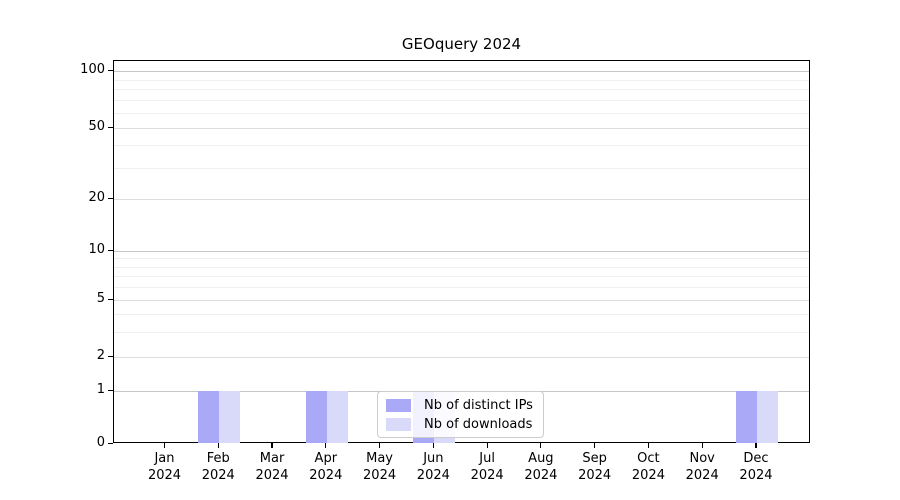  Describe the element at coordinates (92, 69) in the screenshot. I see `y-axis-tick-label: 100` at that location.